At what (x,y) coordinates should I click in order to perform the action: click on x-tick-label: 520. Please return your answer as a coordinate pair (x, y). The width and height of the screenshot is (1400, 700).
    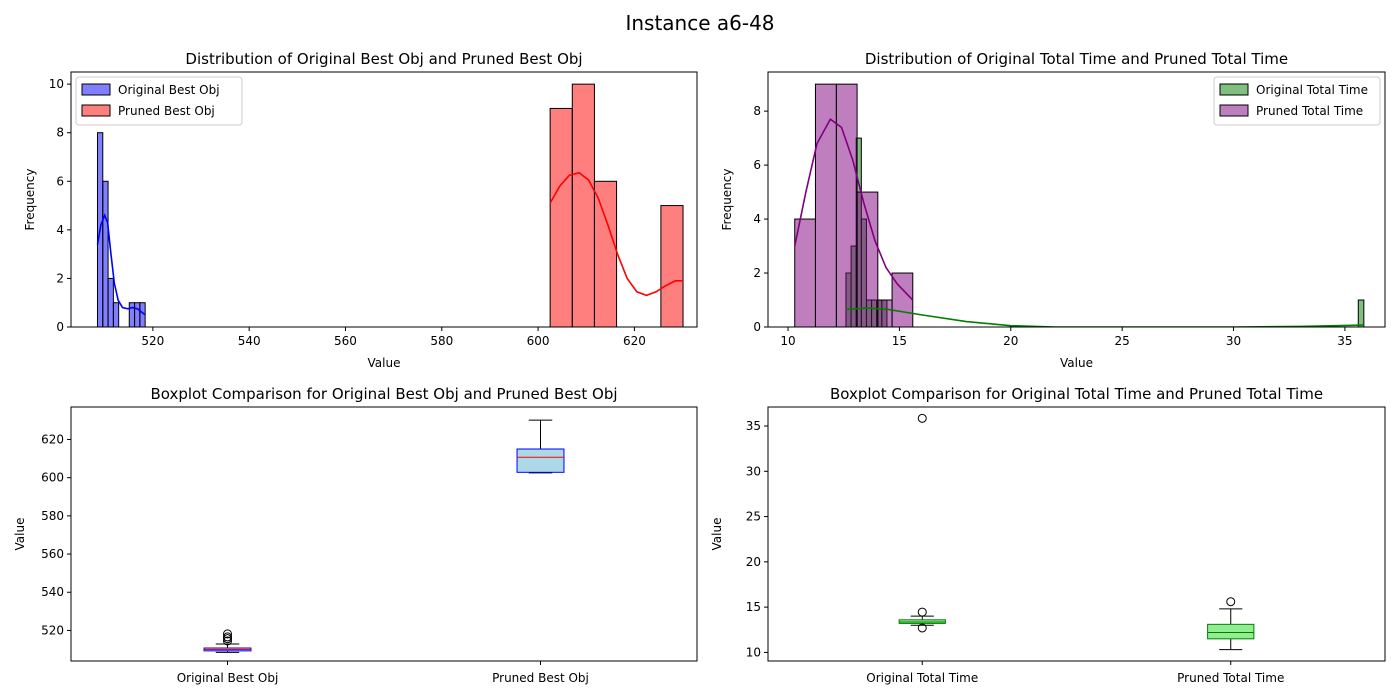
    Looking at the image, I should click on (152, 341).